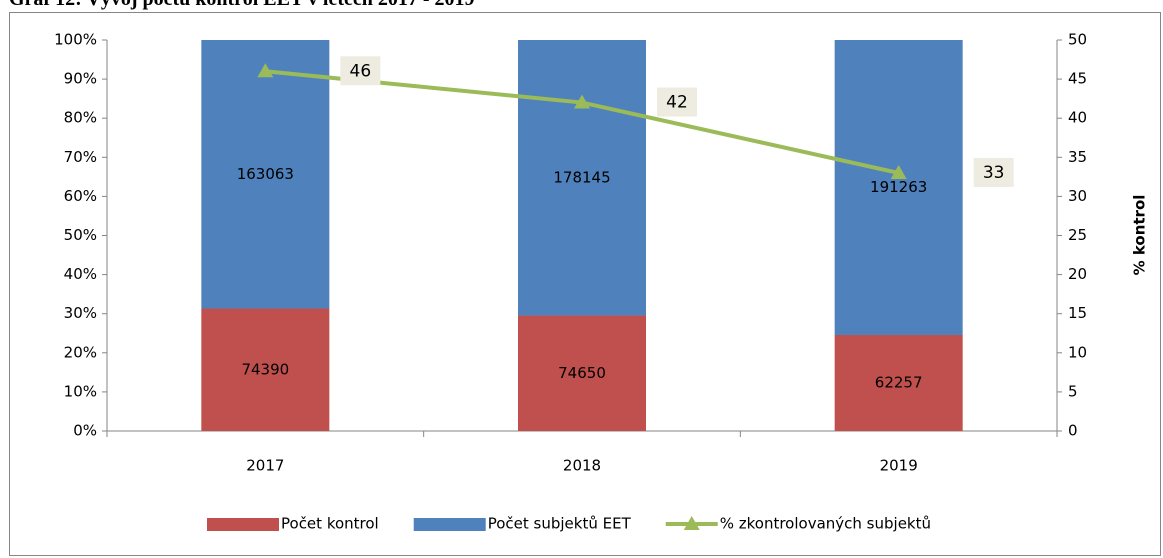 The width and height of the screenshot is (1163, 558). What do you see at coordinates (1140, 235) in the screenshot?
I see `y2-axis-title: % kontrol` at bounding box center [1140, 235].